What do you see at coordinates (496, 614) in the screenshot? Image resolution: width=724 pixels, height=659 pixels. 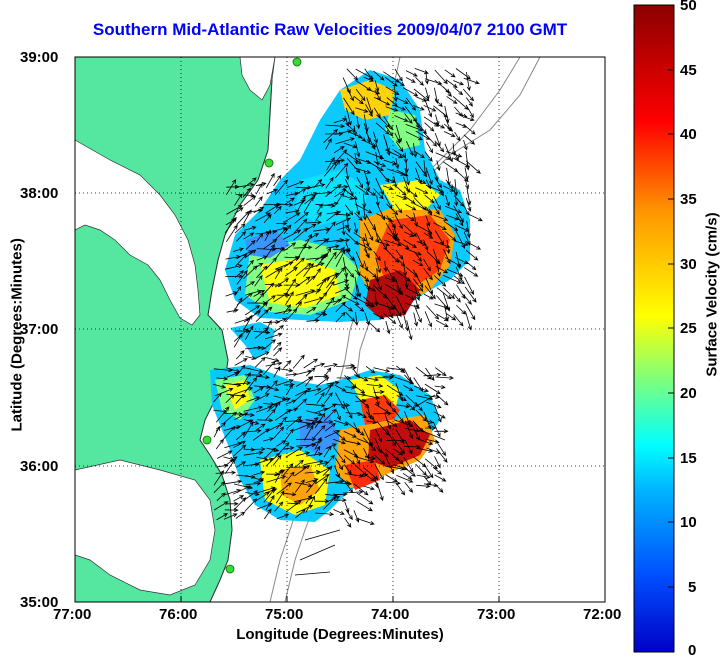 I see `x-tick-label: 73:00` at bounding box center [496, 614].